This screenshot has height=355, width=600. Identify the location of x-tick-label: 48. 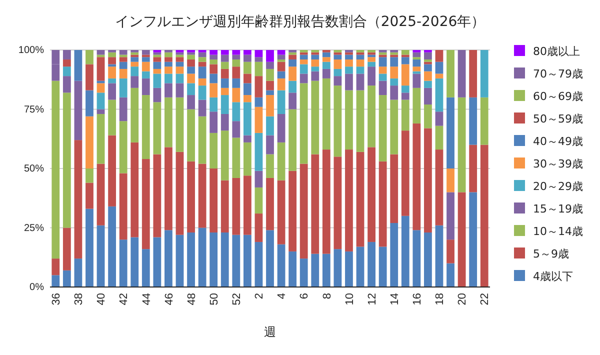
(192, 299).